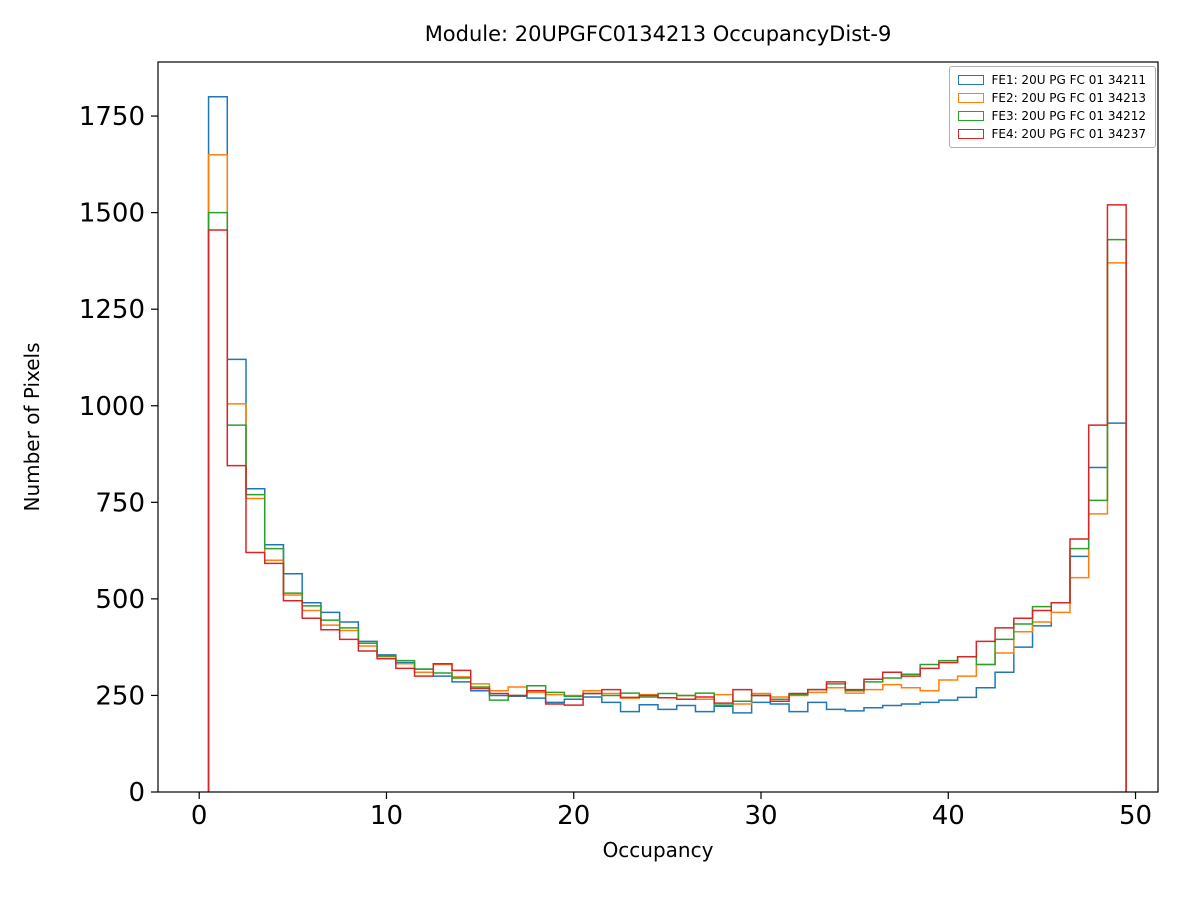 The width and height of the screenshot is (1200, 900). What do you see at coordinates (948, 816) in the screenshot?
I see `x-tick-label: 40` at bounding box center [948, 816].